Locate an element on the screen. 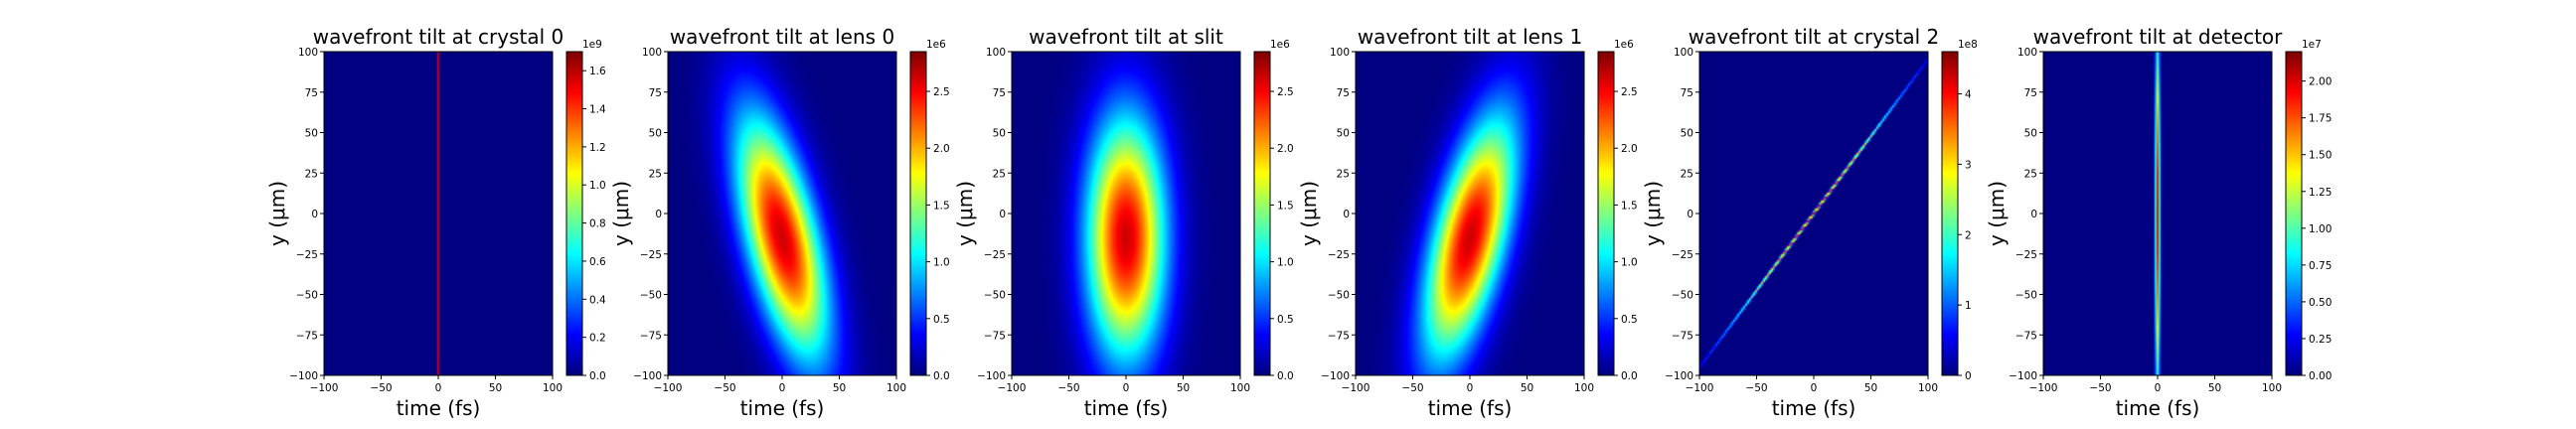 The width and height of the screenshot is (2576, 429). colorbar-tick-label: 1.0 is located at coordinates (1285, 263).